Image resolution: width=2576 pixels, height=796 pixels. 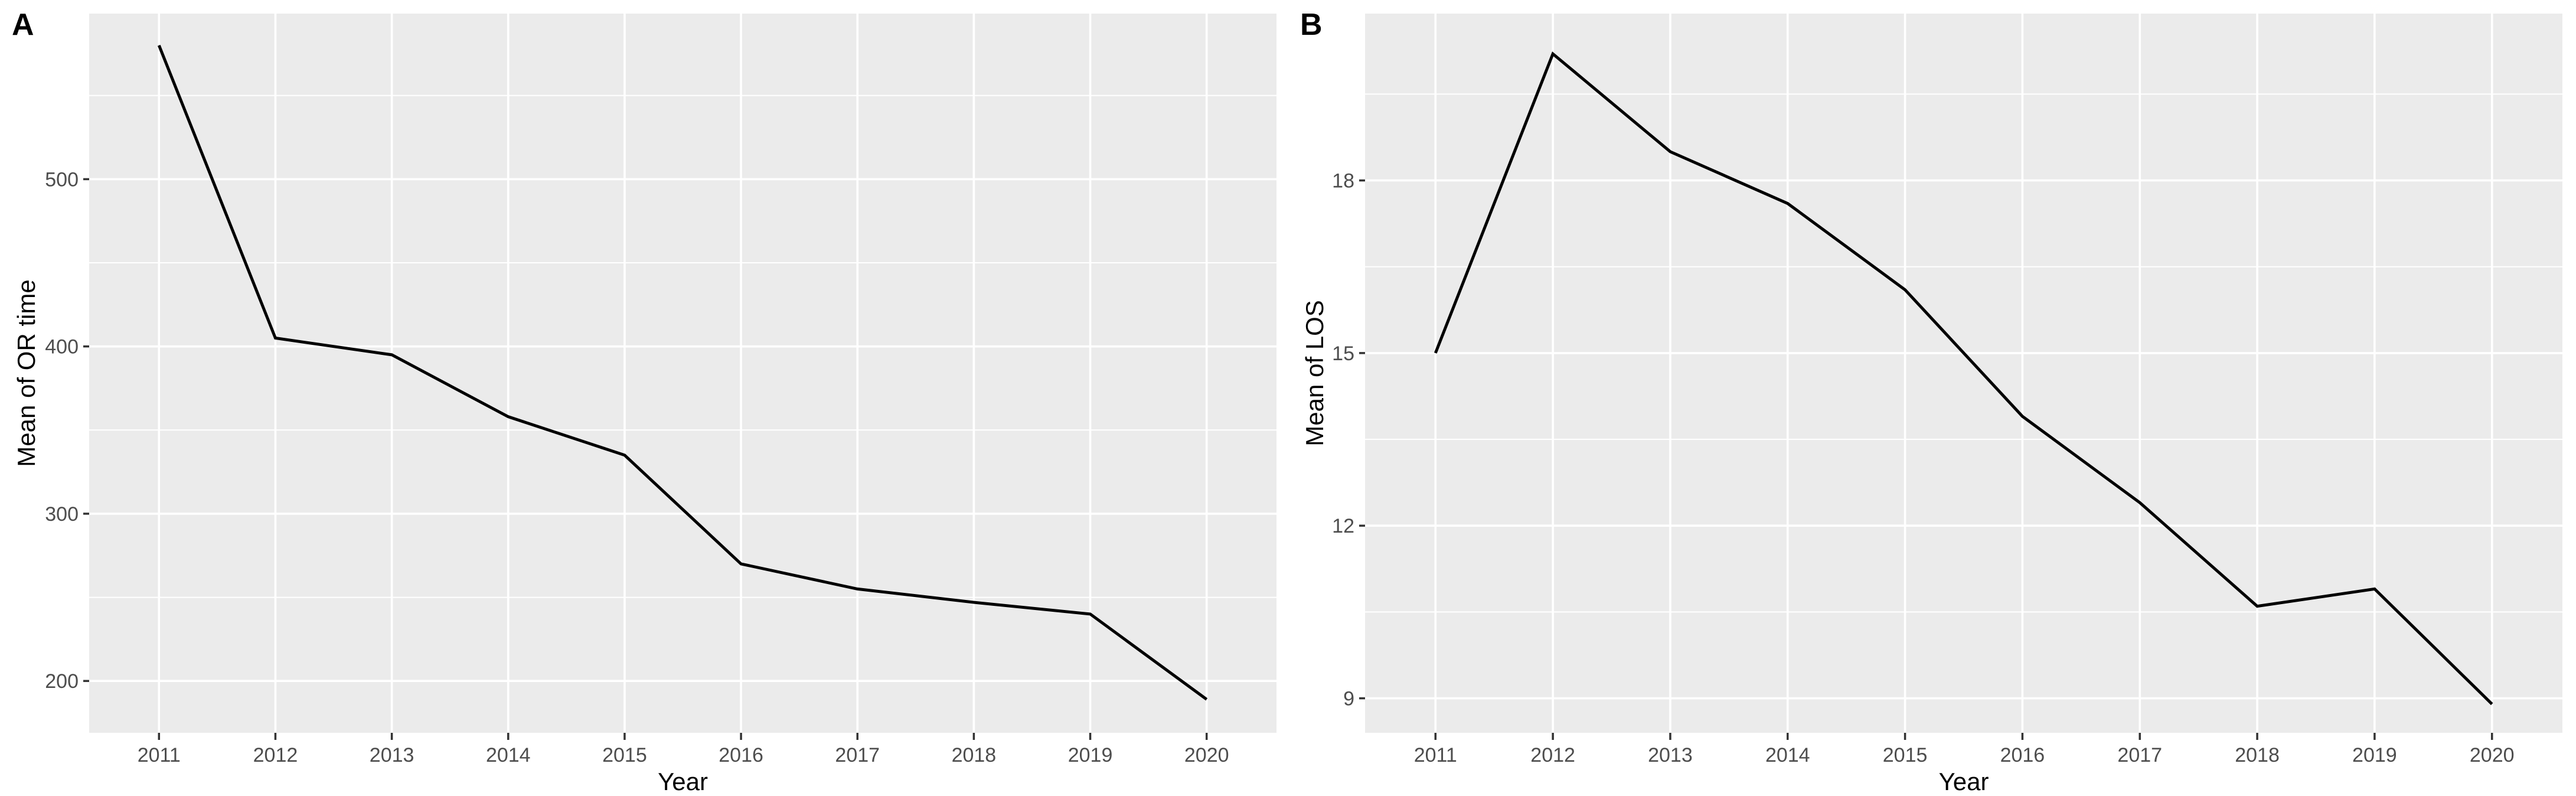 What do you see at coordinates (857, 755) in the screenshot?
I see `panel-a-x-tick-label: 2017` at bounding box center [857, 755].